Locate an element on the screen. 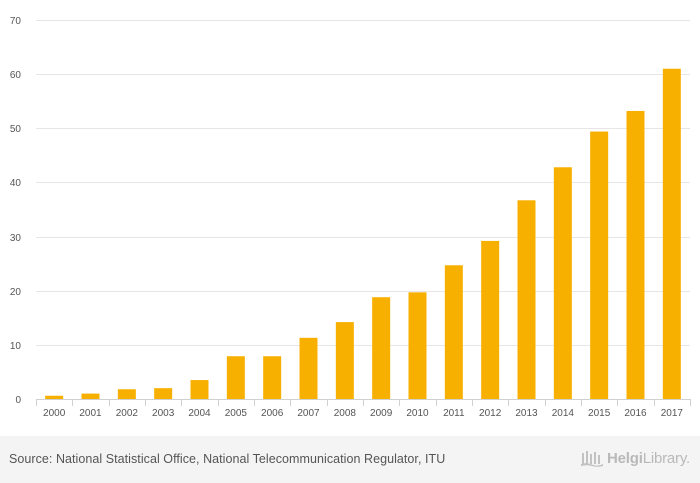  bar-2007 is located at coordinates (308, 368).